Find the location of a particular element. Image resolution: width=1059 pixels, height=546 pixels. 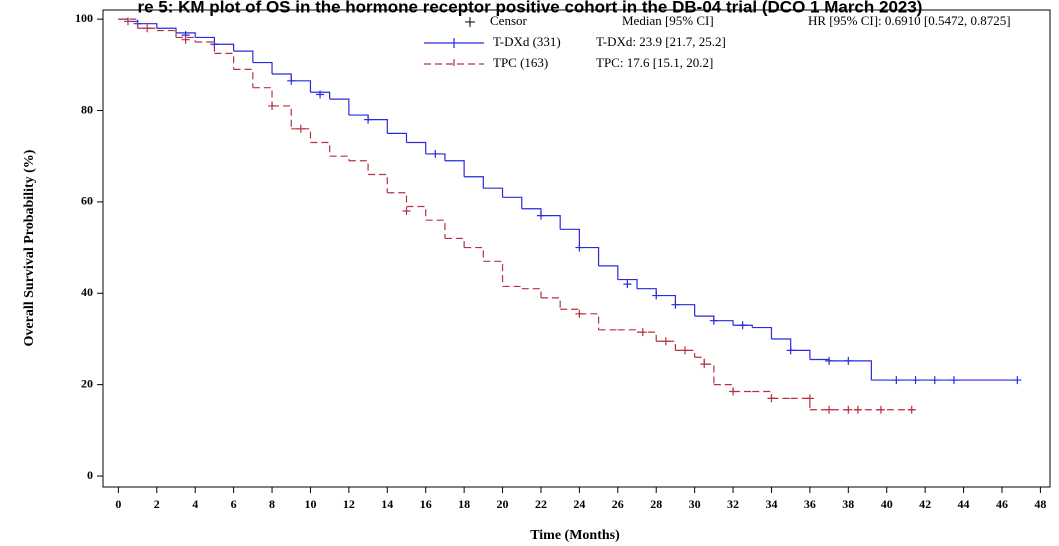

hr-text: HR [95% CI]: 0.6910 [0.5472, 0.8725] is located at coordinates (909, 20).